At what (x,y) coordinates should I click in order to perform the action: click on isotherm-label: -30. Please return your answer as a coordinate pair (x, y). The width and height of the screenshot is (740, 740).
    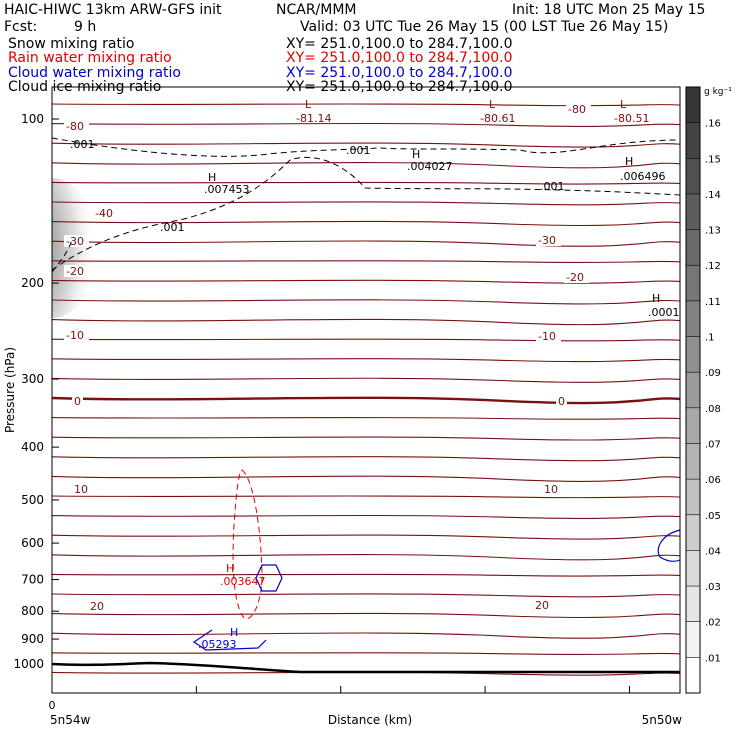
    Looking at the image, I should click on (547, 240).